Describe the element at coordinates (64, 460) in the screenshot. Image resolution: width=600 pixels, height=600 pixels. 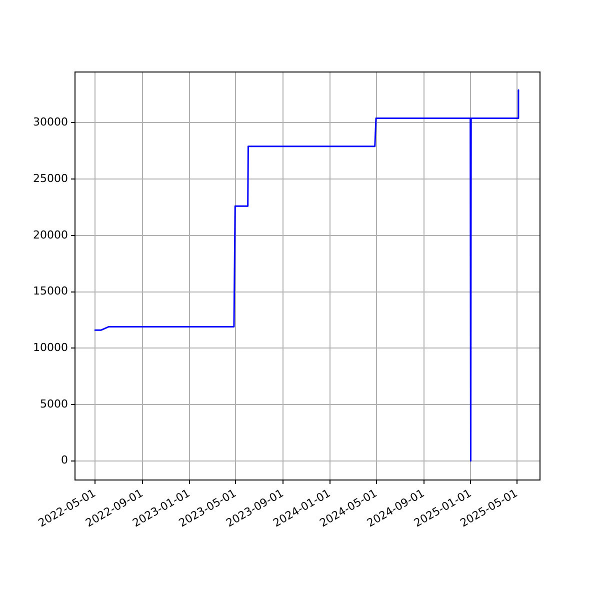
I see `y-tick-label: 0` at that location.